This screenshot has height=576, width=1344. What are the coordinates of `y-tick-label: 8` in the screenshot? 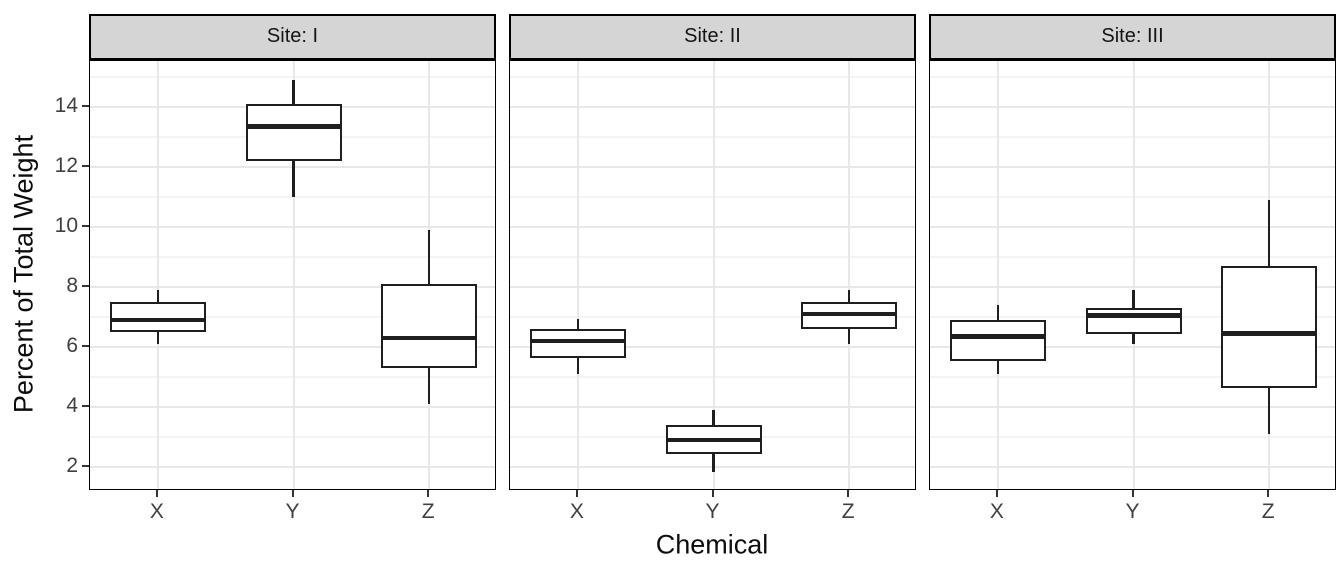 It's located at (72, 285).